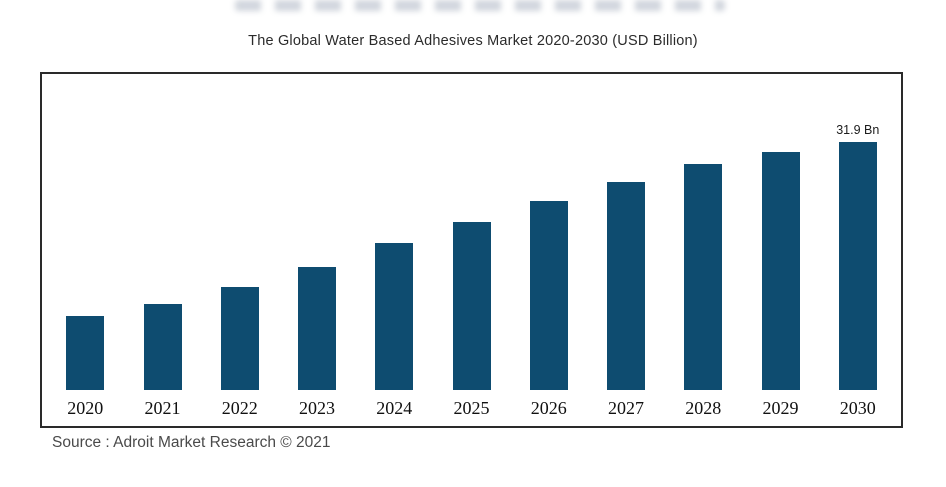  What do you see at coordinates (548, 407) in the screenshot?
I see `bar-x-label: 2026` at bounding box center [548, 407].